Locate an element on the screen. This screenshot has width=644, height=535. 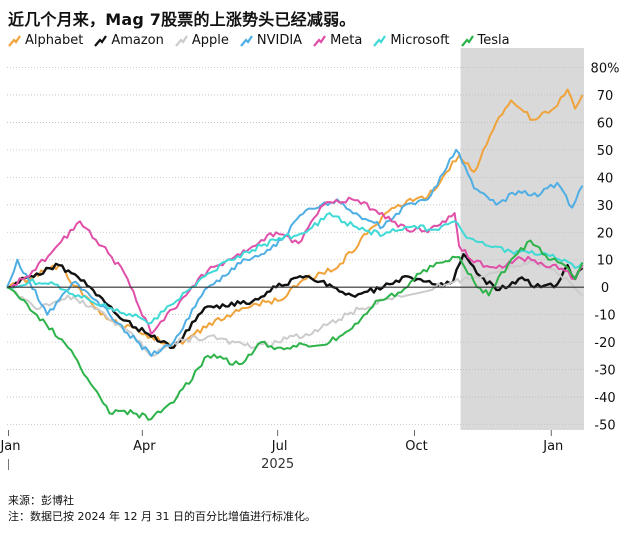
legend-label: Microsoft is located at coordinates (420, 40).